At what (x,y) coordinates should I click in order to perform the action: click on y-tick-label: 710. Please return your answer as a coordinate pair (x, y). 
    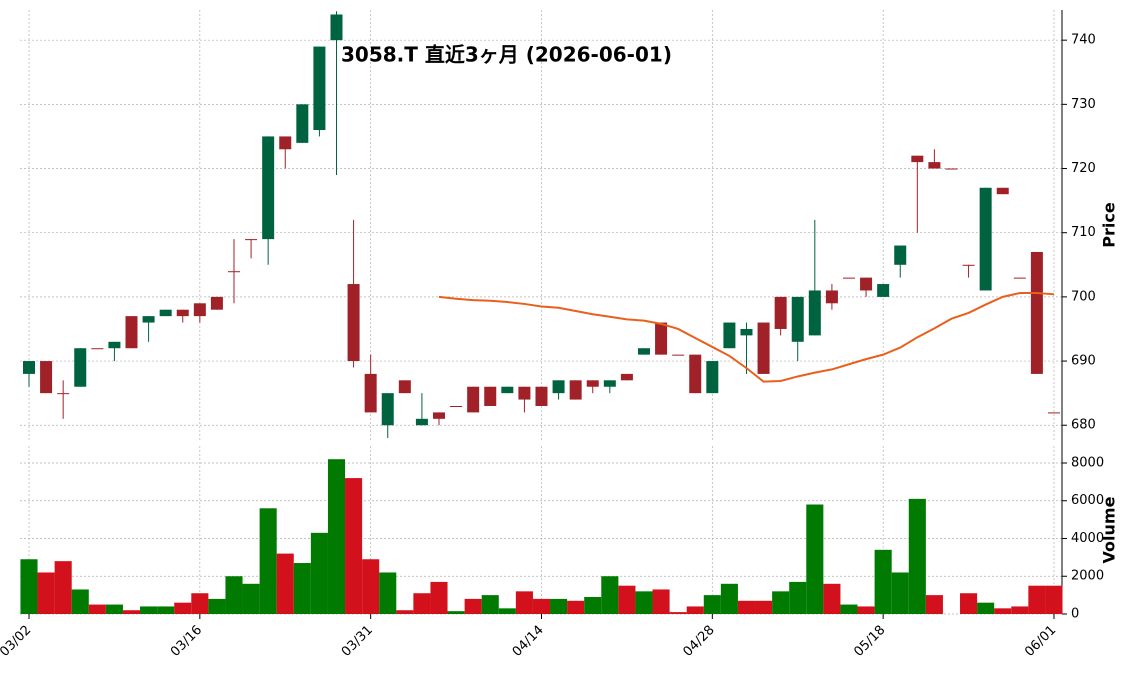
    Looking at the image, I should click on (1083, 232).